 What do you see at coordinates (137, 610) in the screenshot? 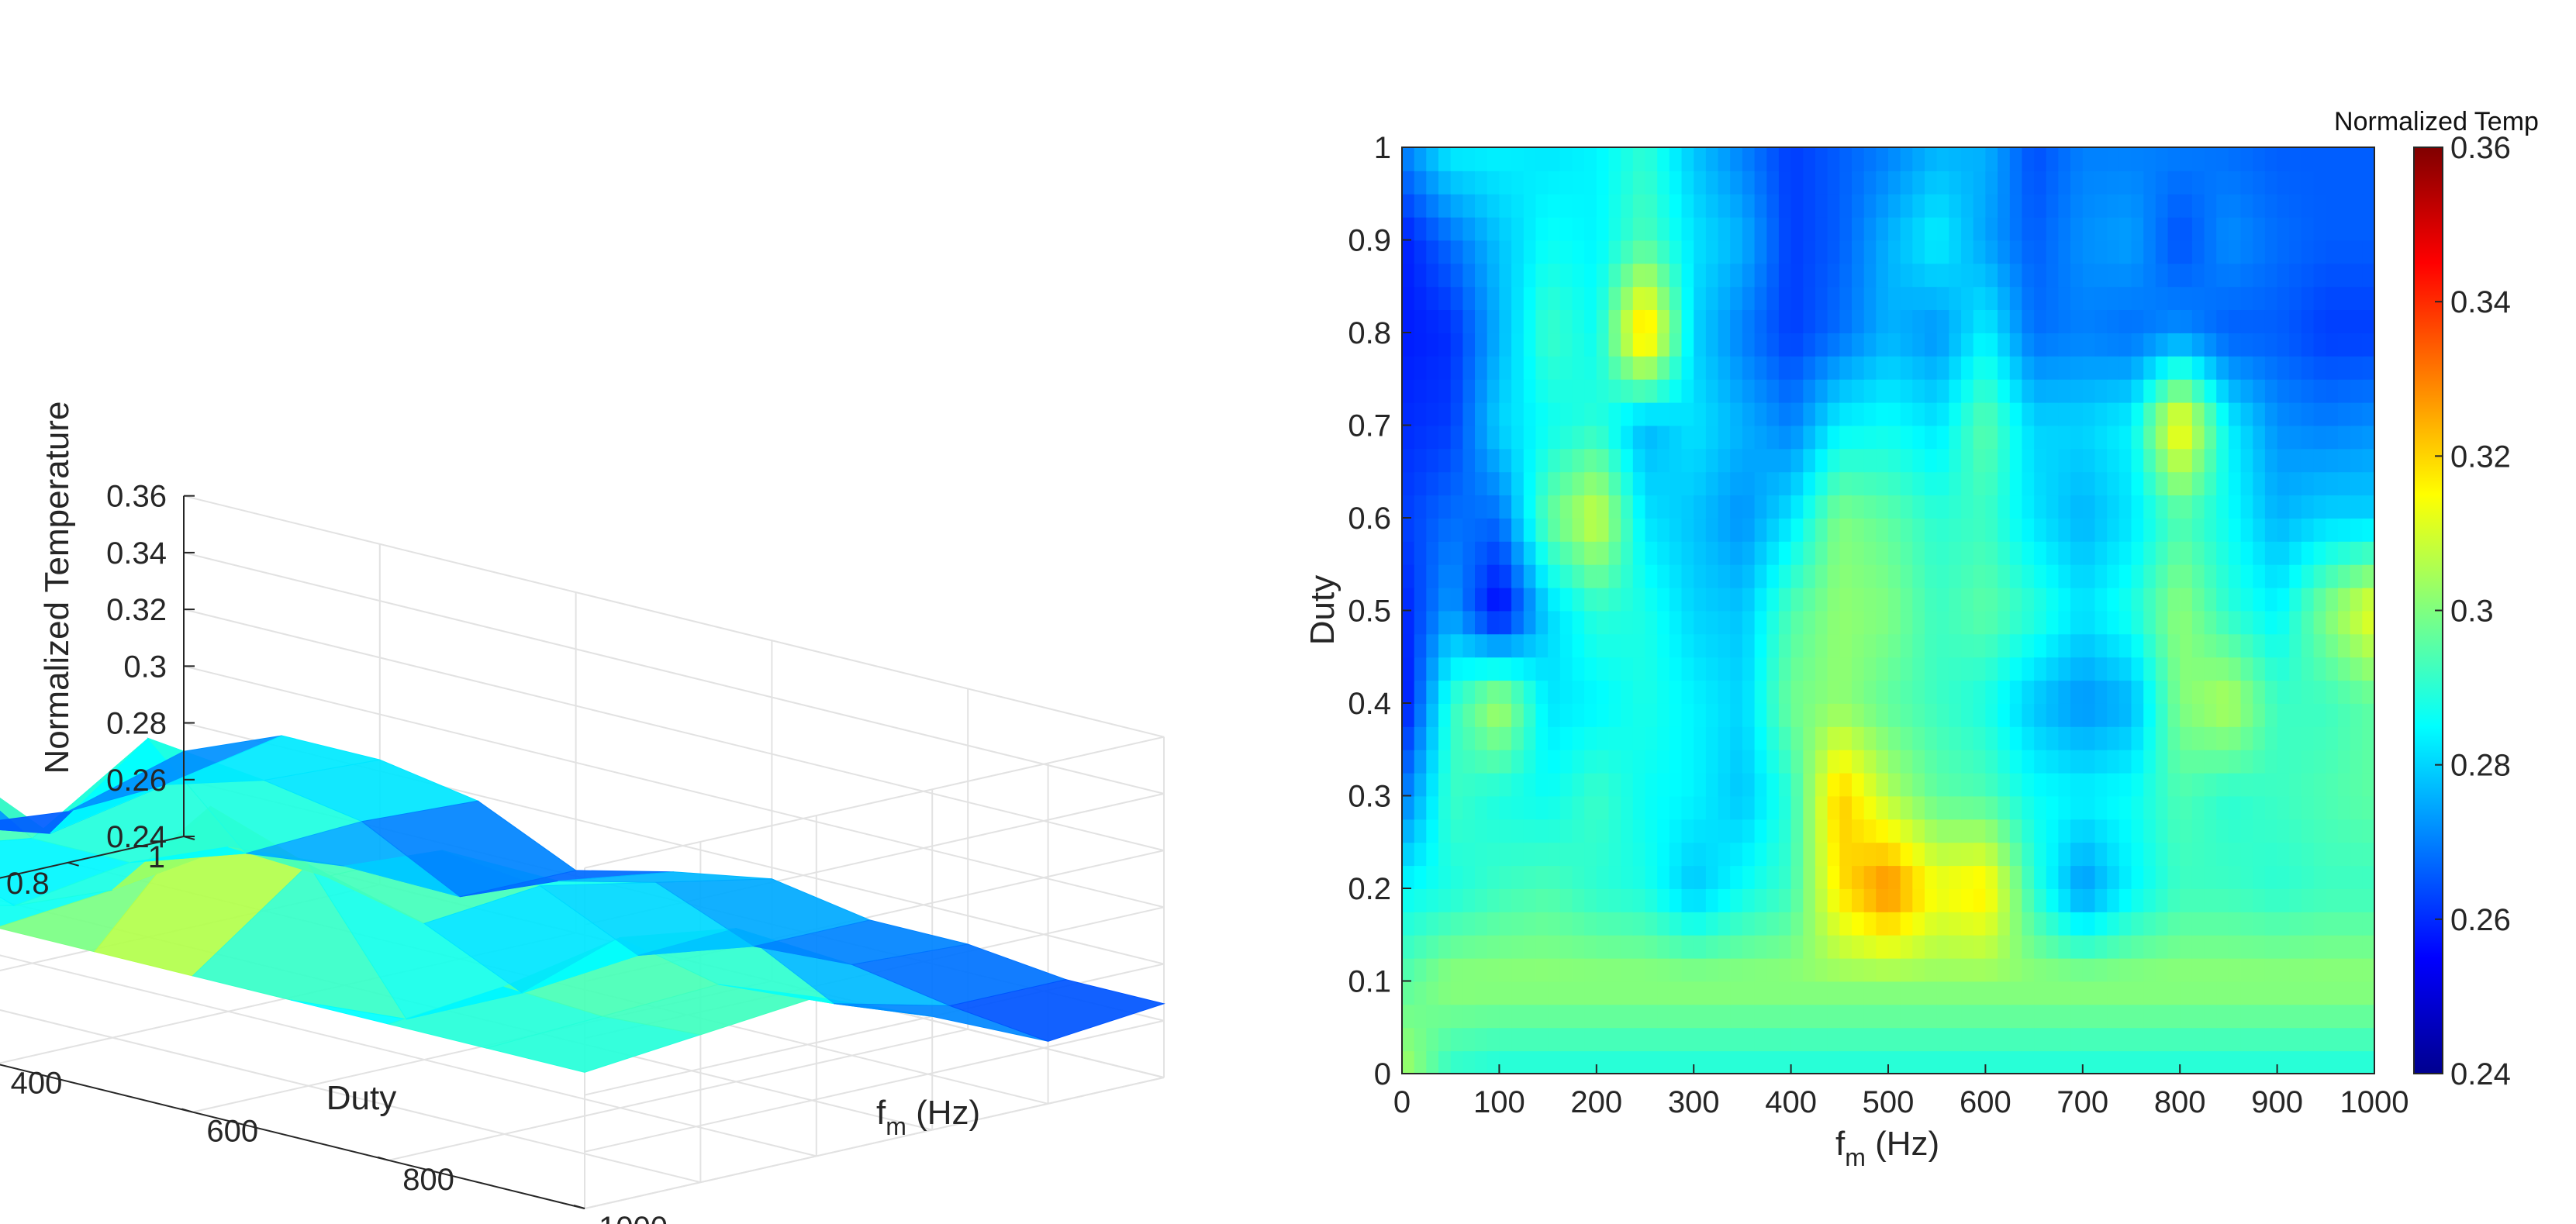
I see `z-tick-label: 0.32` at bounding box center [137, 610].